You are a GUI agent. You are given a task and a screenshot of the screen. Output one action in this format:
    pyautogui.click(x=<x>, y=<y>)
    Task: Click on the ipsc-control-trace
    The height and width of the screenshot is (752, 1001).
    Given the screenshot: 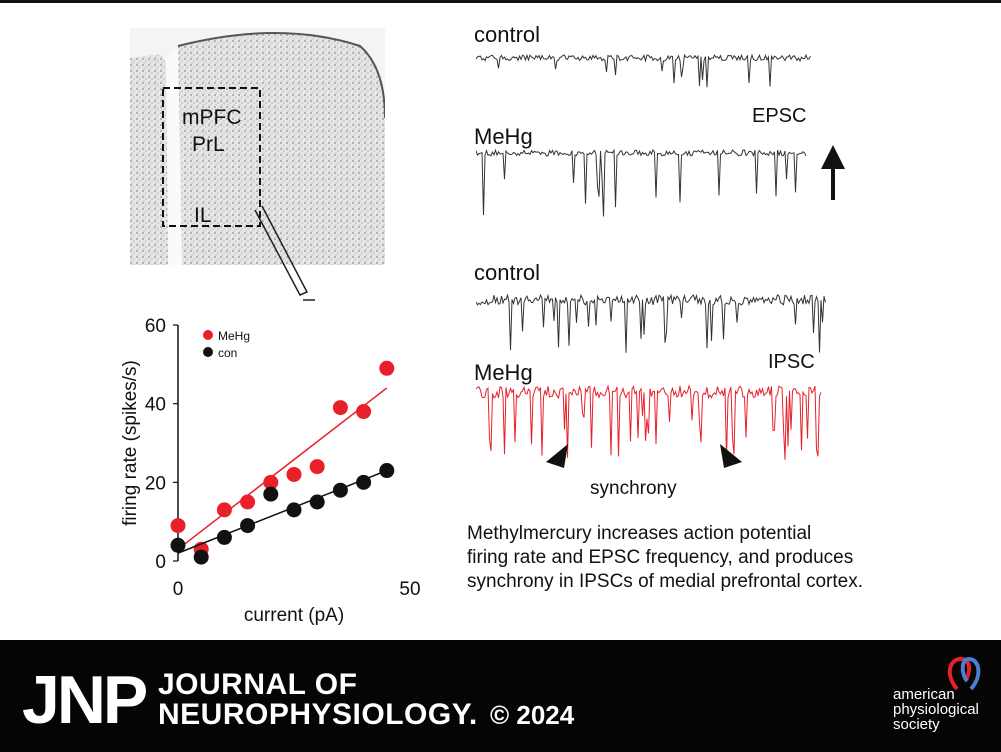 What is the action you would take?
    pyautogui.click(x=651, y=323)
    